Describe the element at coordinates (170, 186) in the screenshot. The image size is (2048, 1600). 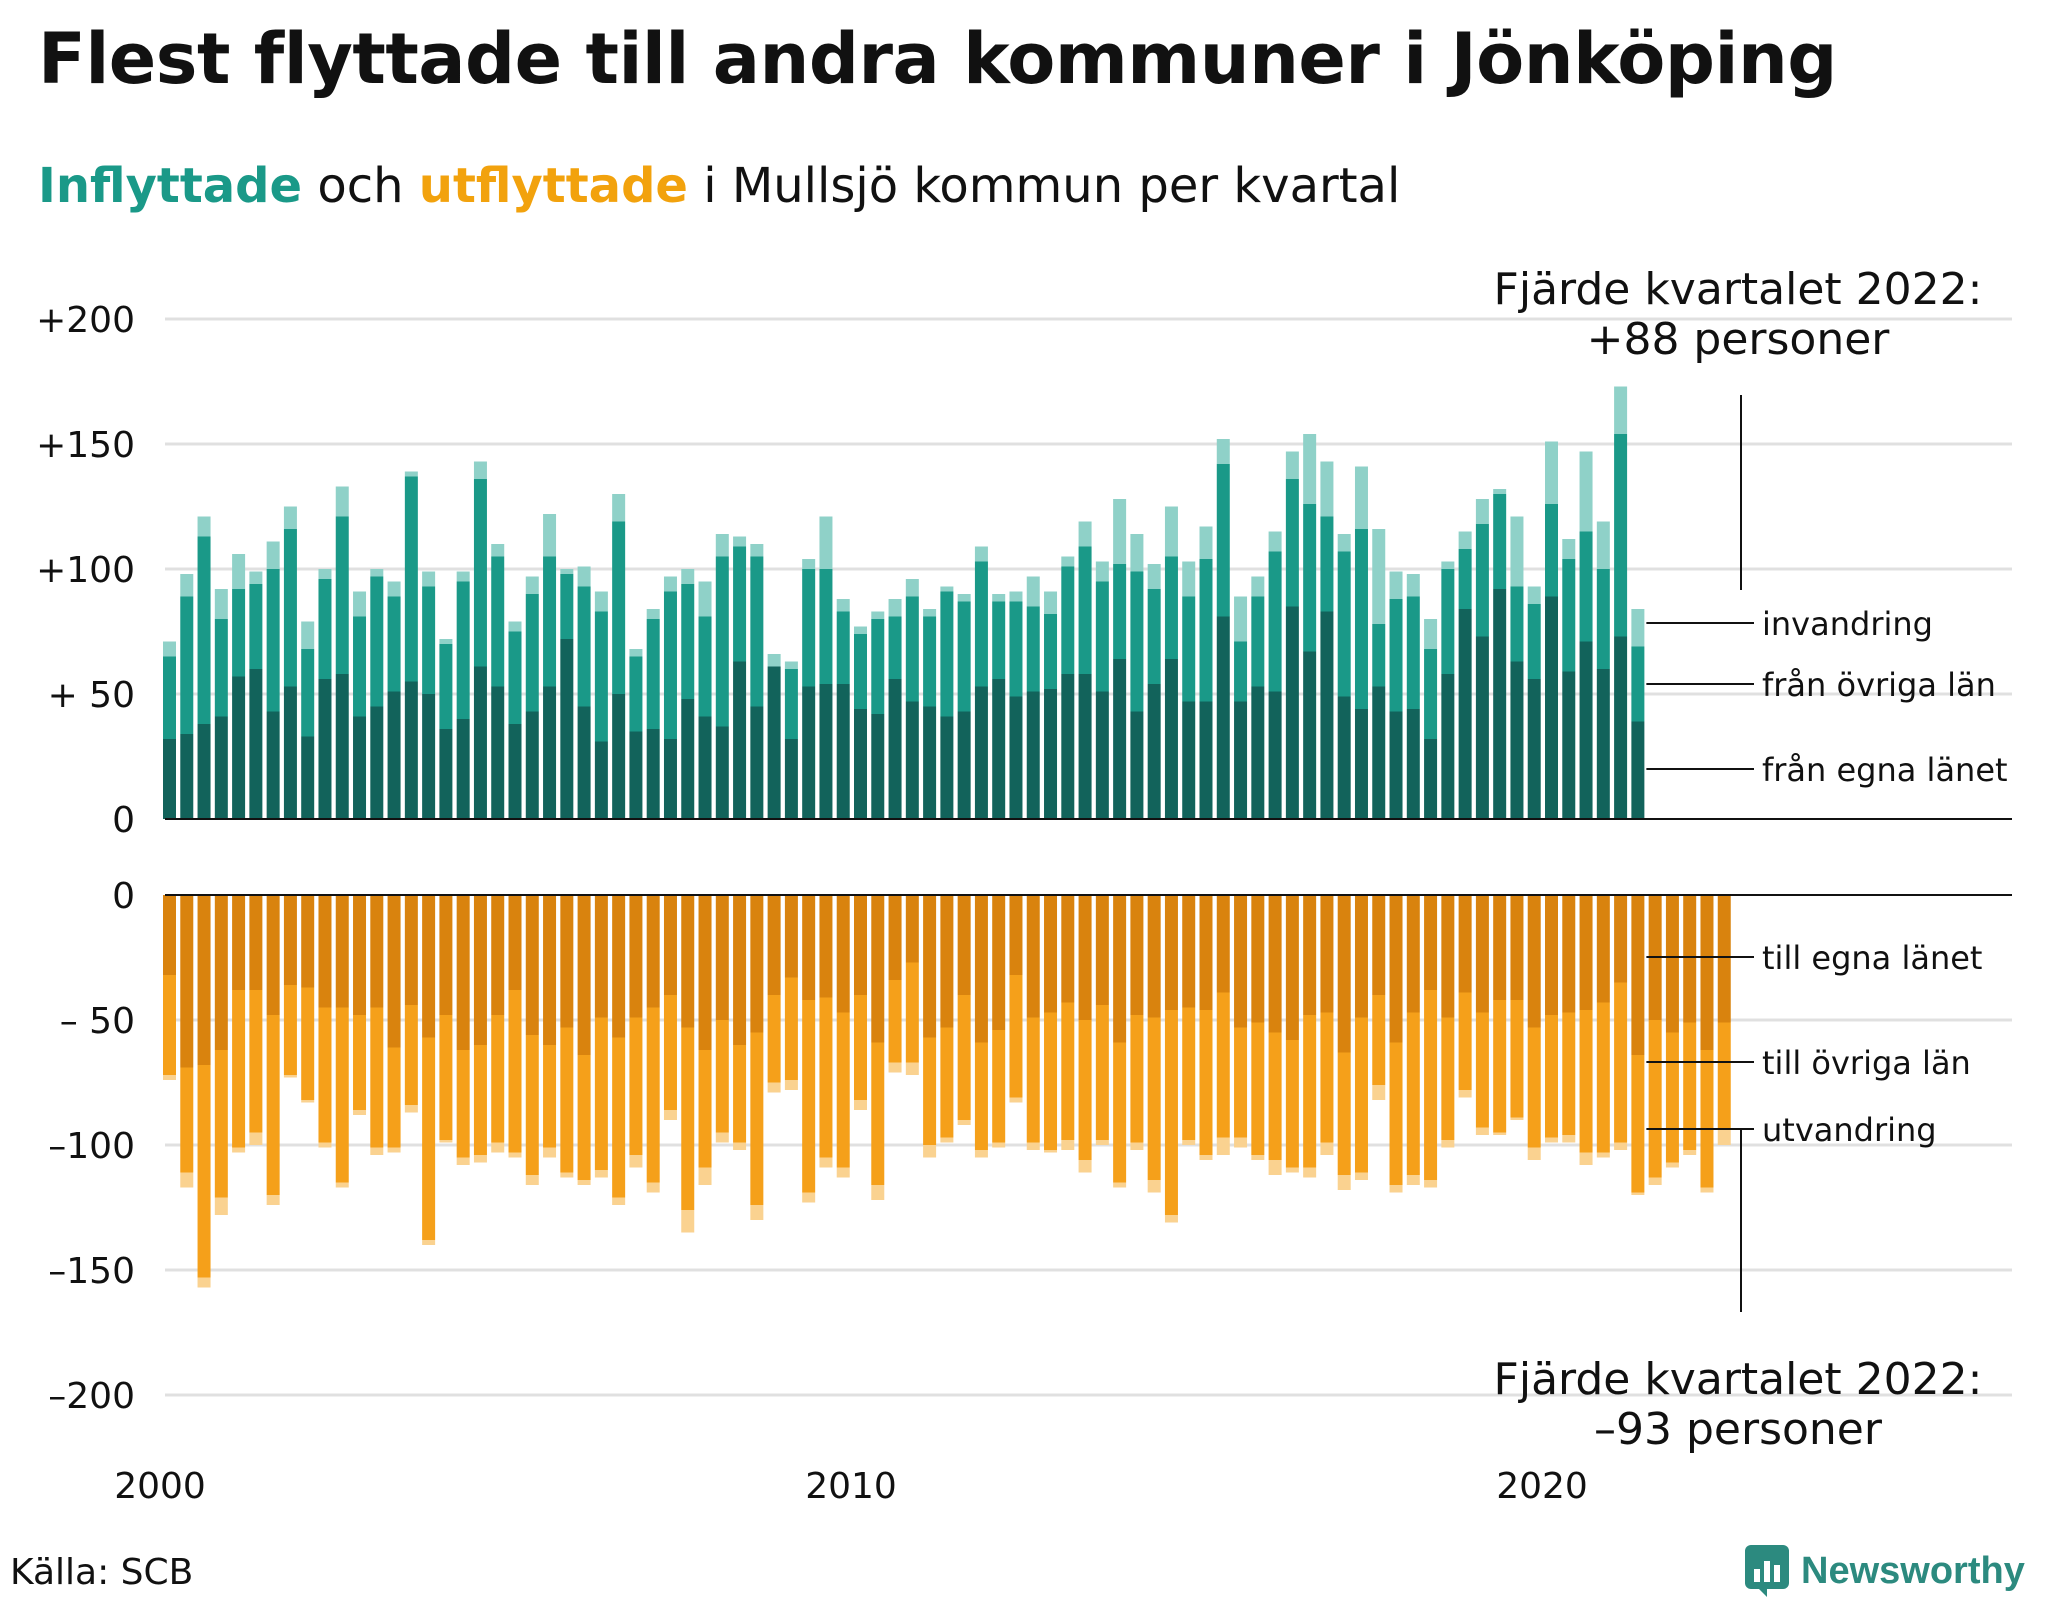
I see `subtitle-inflow: Inflyttade` at that location.